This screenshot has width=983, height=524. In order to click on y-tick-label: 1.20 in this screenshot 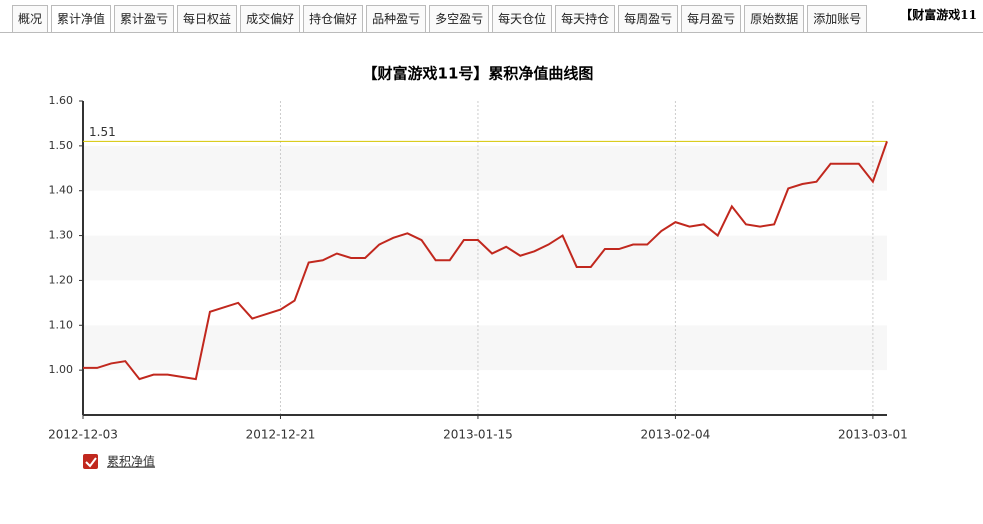, I will do `click(61, 279)`.